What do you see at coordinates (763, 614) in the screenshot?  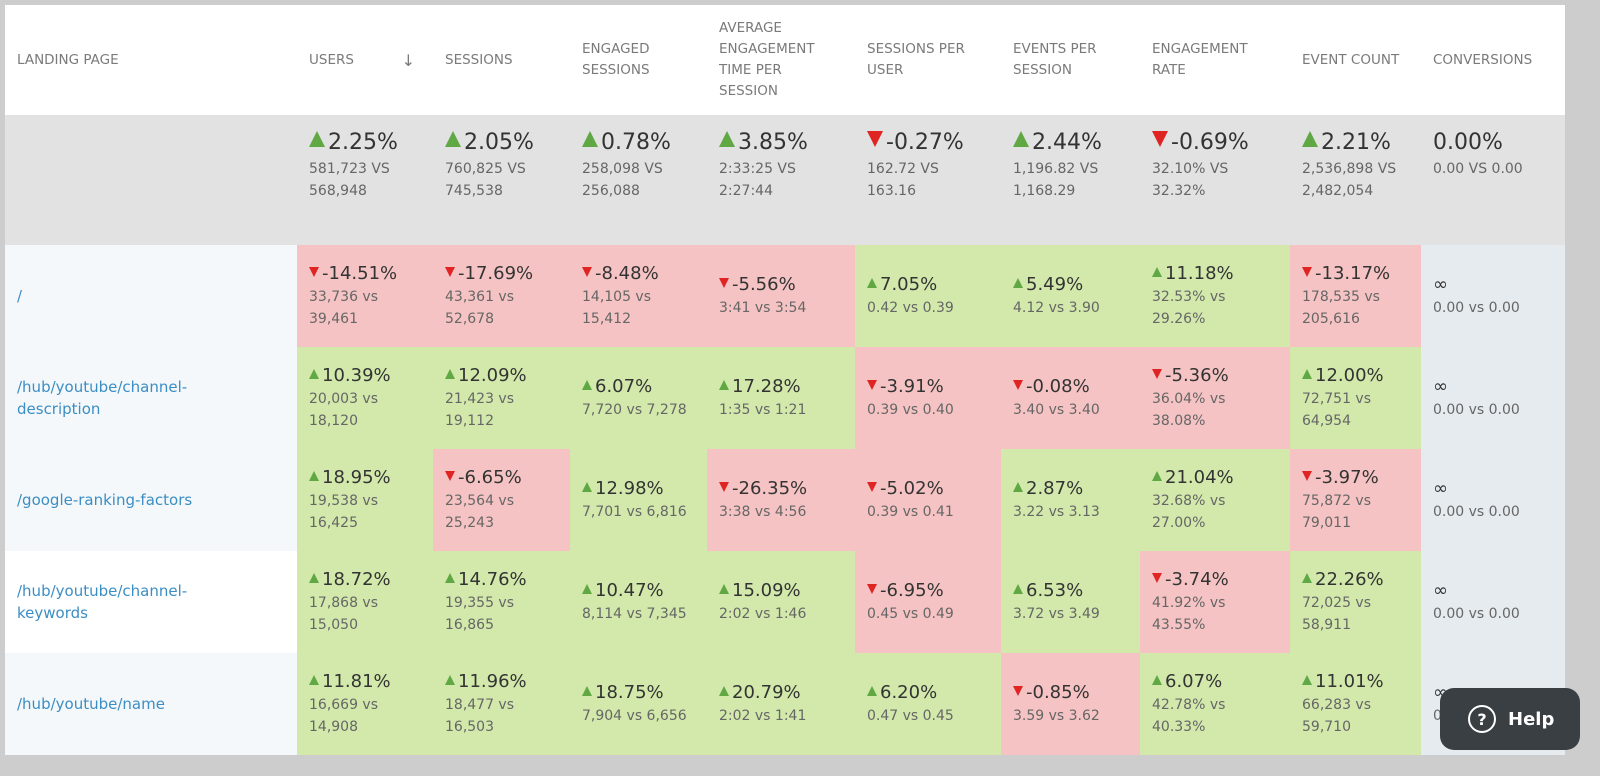 I see `comparison: 2:02 vs 1:46` at bounding box center [763, 614].